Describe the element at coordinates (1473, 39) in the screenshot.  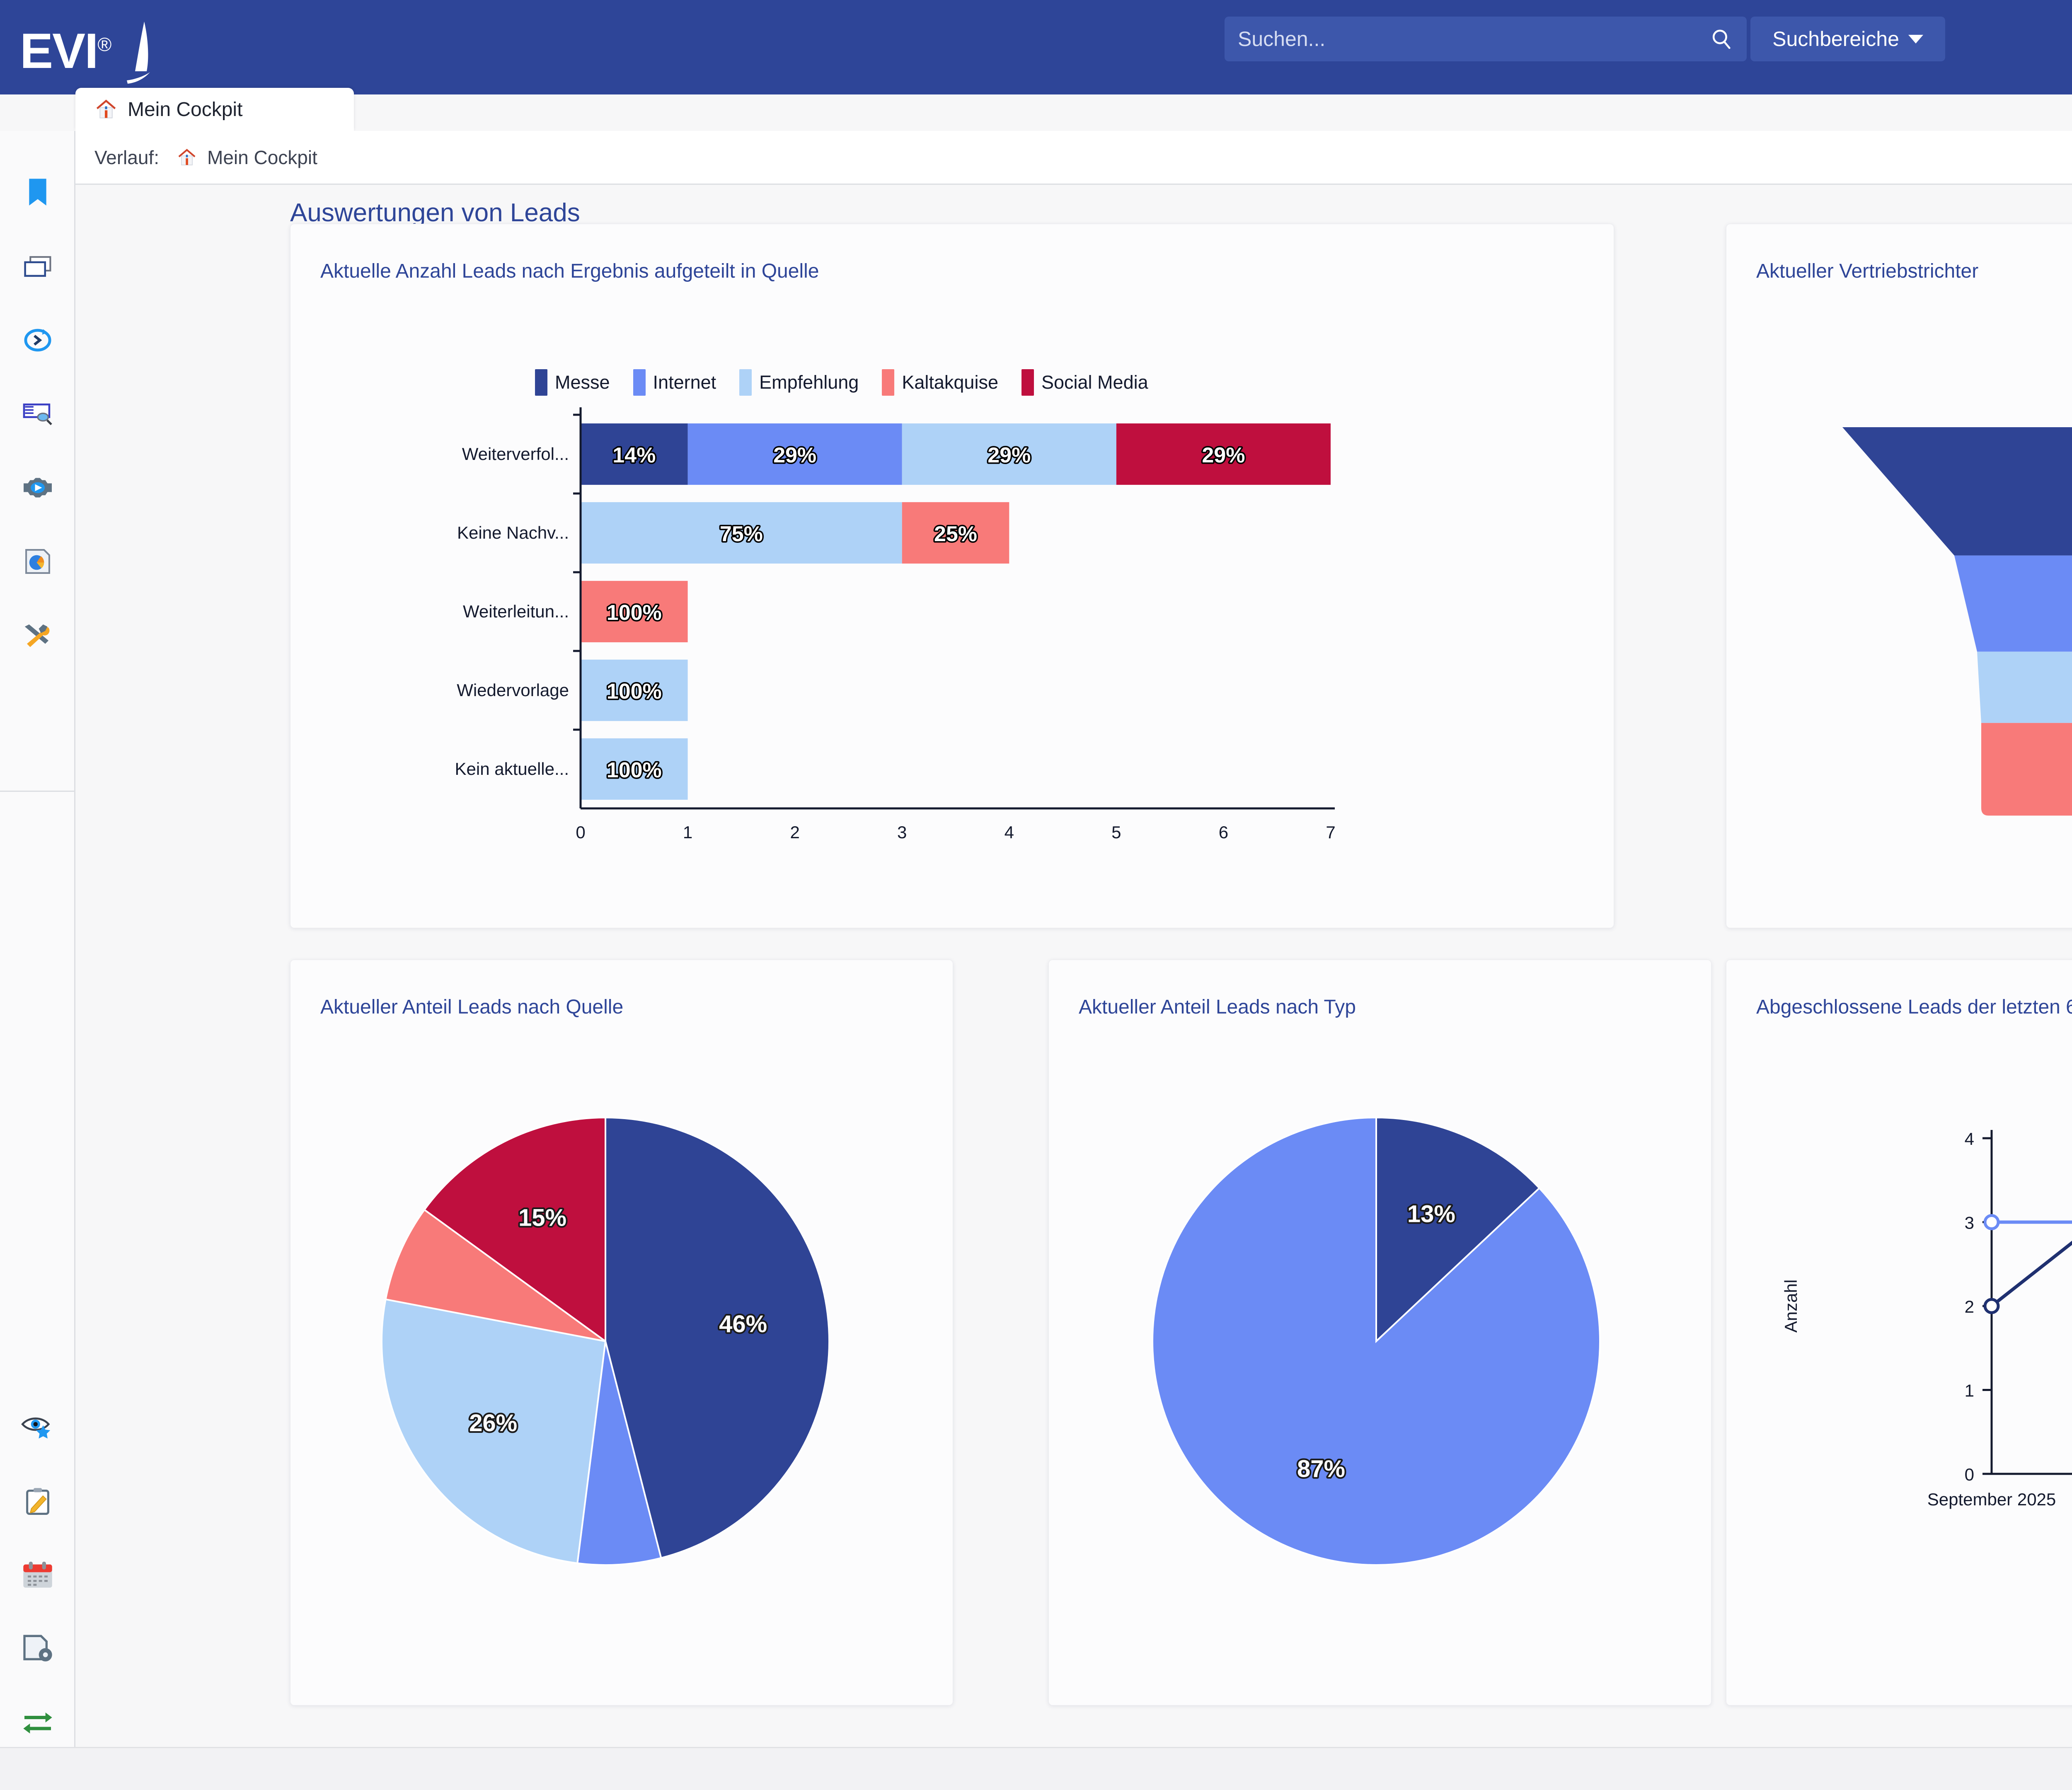
I see `search-input` at that location.